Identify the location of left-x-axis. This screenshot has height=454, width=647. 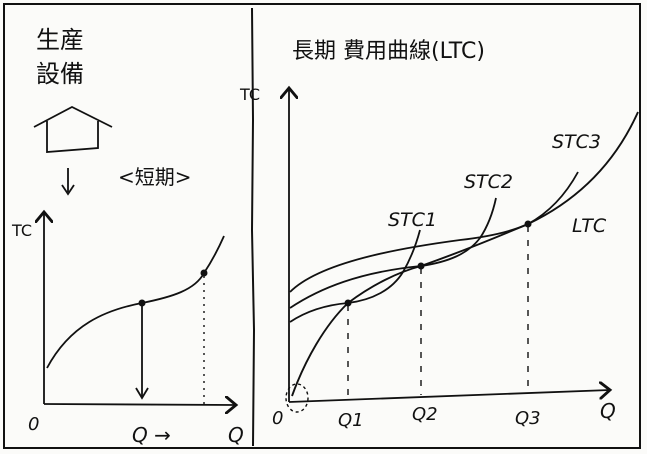
(139, 404).